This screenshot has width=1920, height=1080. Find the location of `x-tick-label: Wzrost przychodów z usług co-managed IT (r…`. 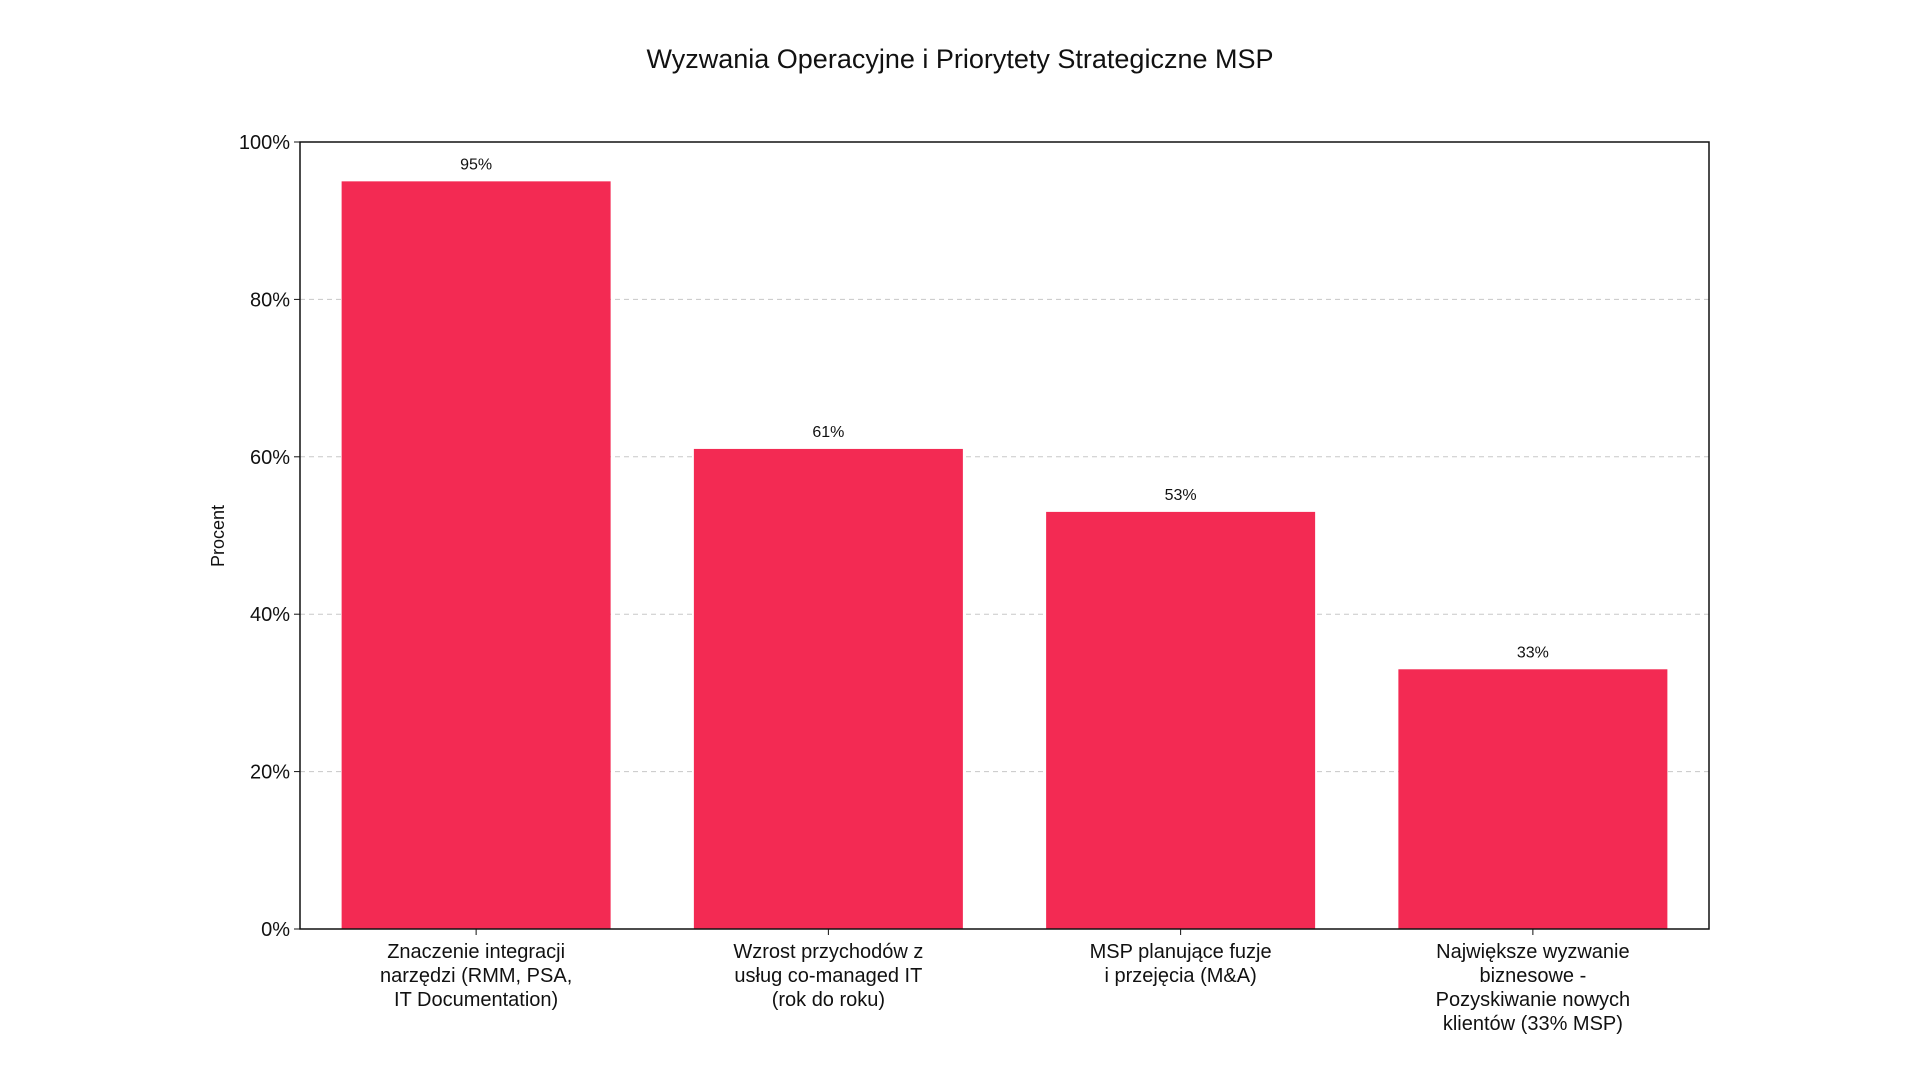

x-tick-label: Wzrost przychodów z usług co-managed IT (r… is located at coordinates (828, 976).